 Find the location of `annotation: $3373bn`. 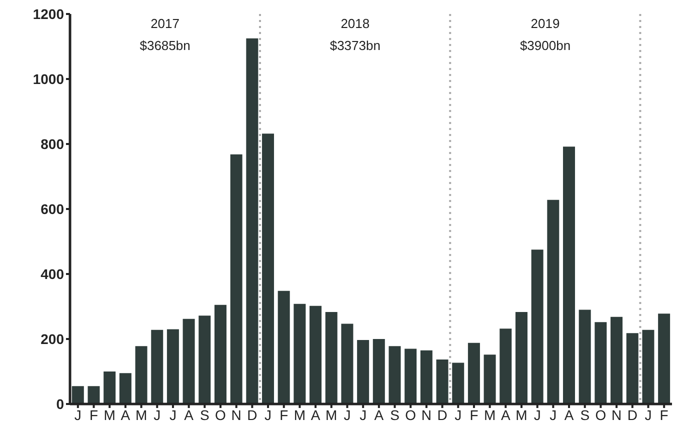

annotation: $3373bn is located at coordinates (355, 45).